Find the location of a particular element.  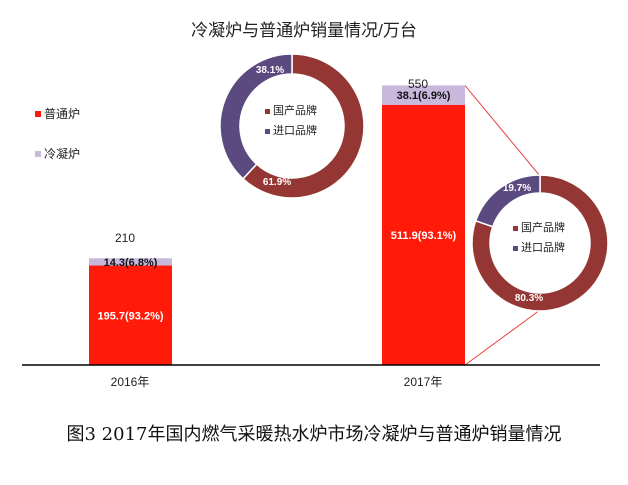

connector-line-bottom is located at coordinates (502, 337).